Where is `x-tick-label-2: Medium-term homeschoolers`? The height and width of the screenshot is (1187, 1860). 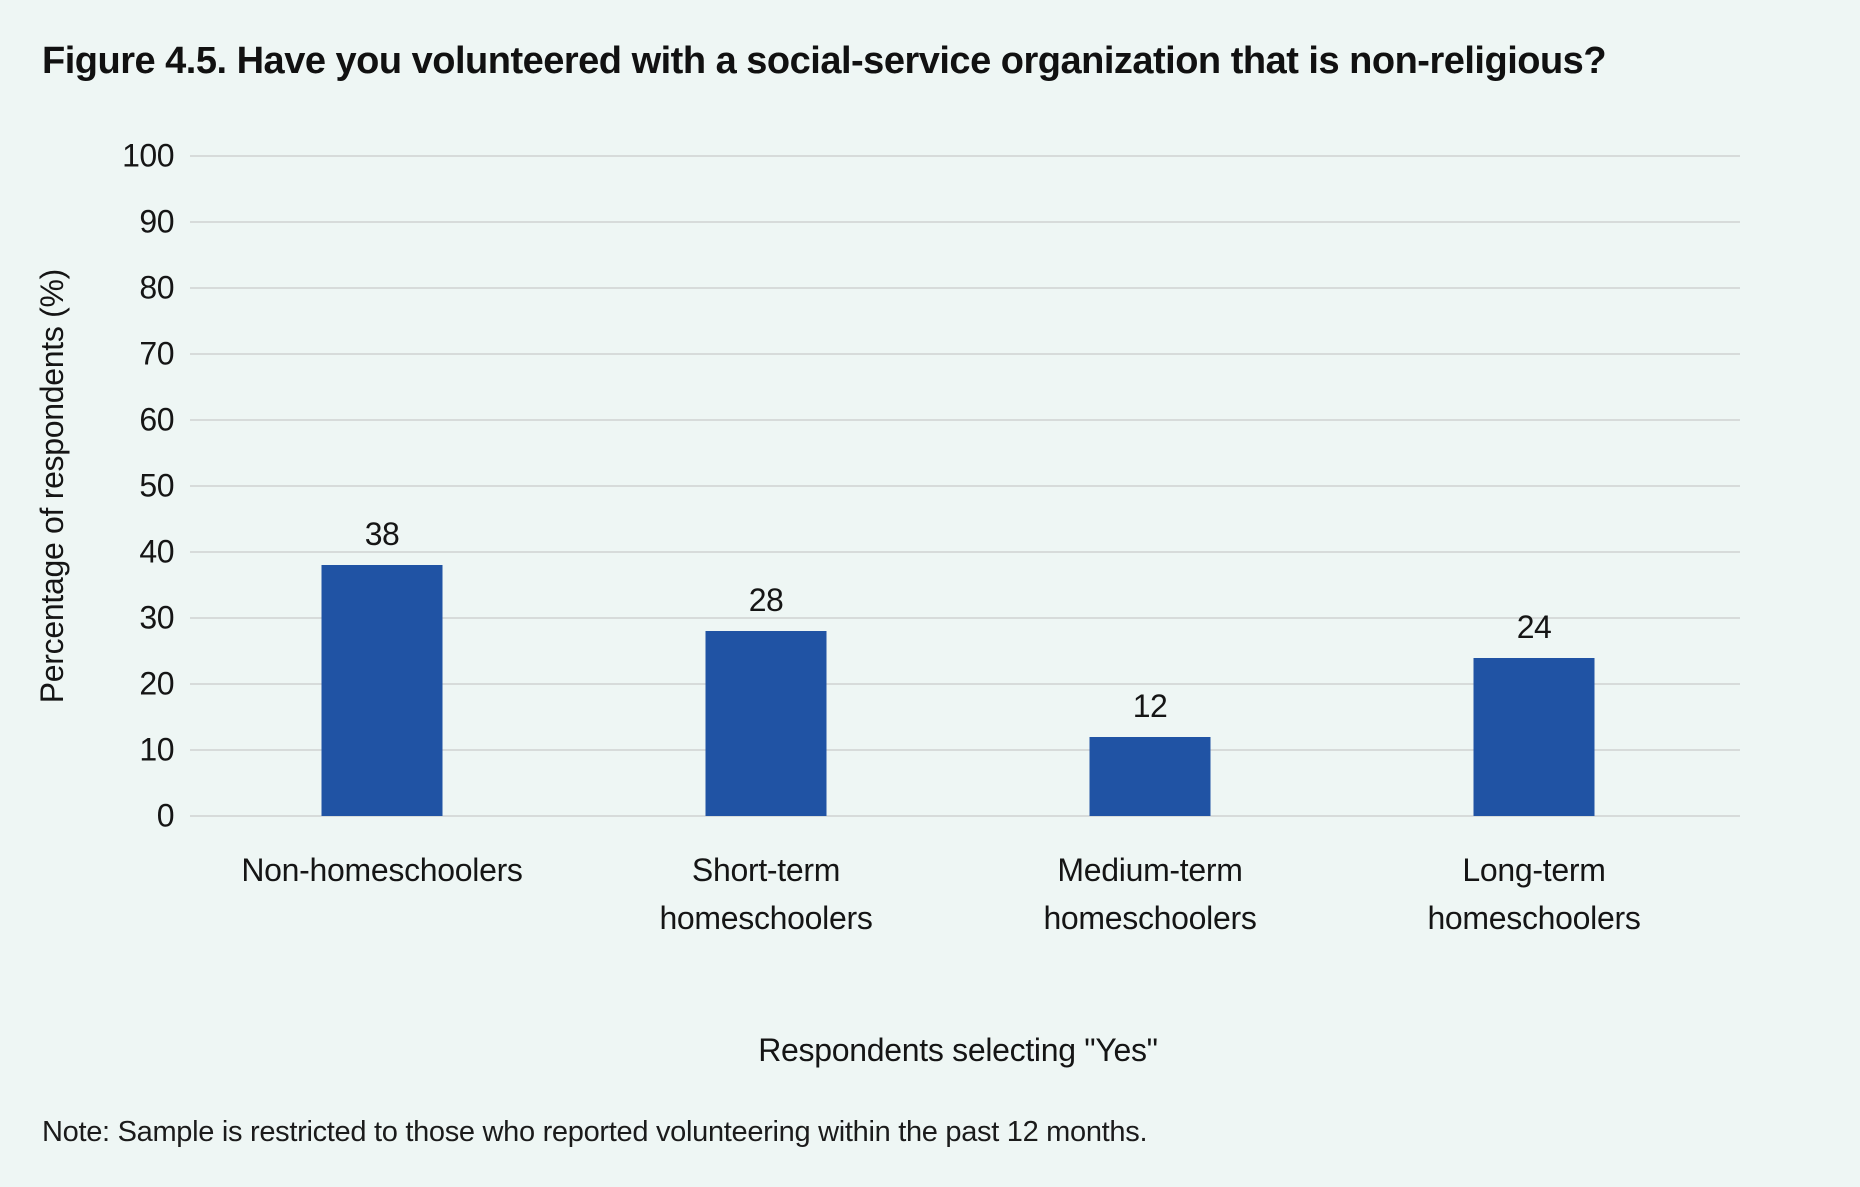
x-tick-label-2: Medium-term homeschoolers is located at coordinates (1150, 894).